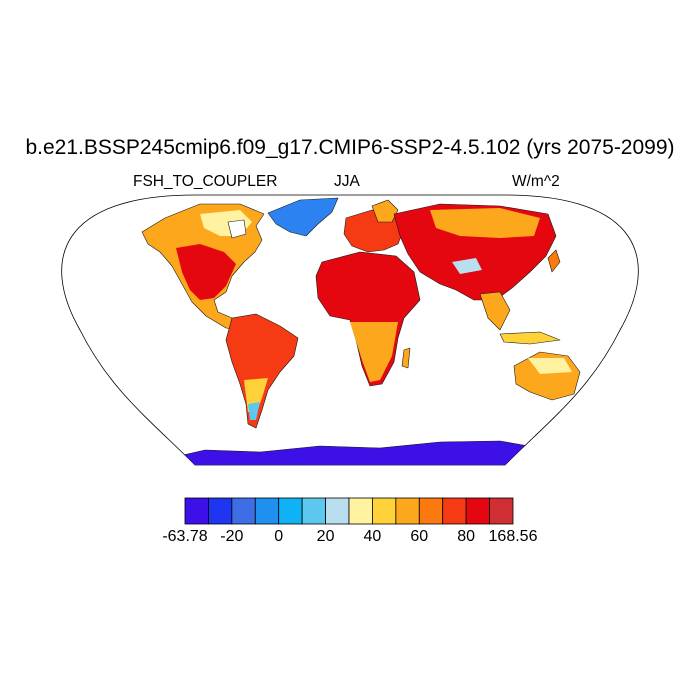 The width and height of the screenshot is (700, 700). I want to click on colorbar-tick-label: -63.78, so click(185, 536).